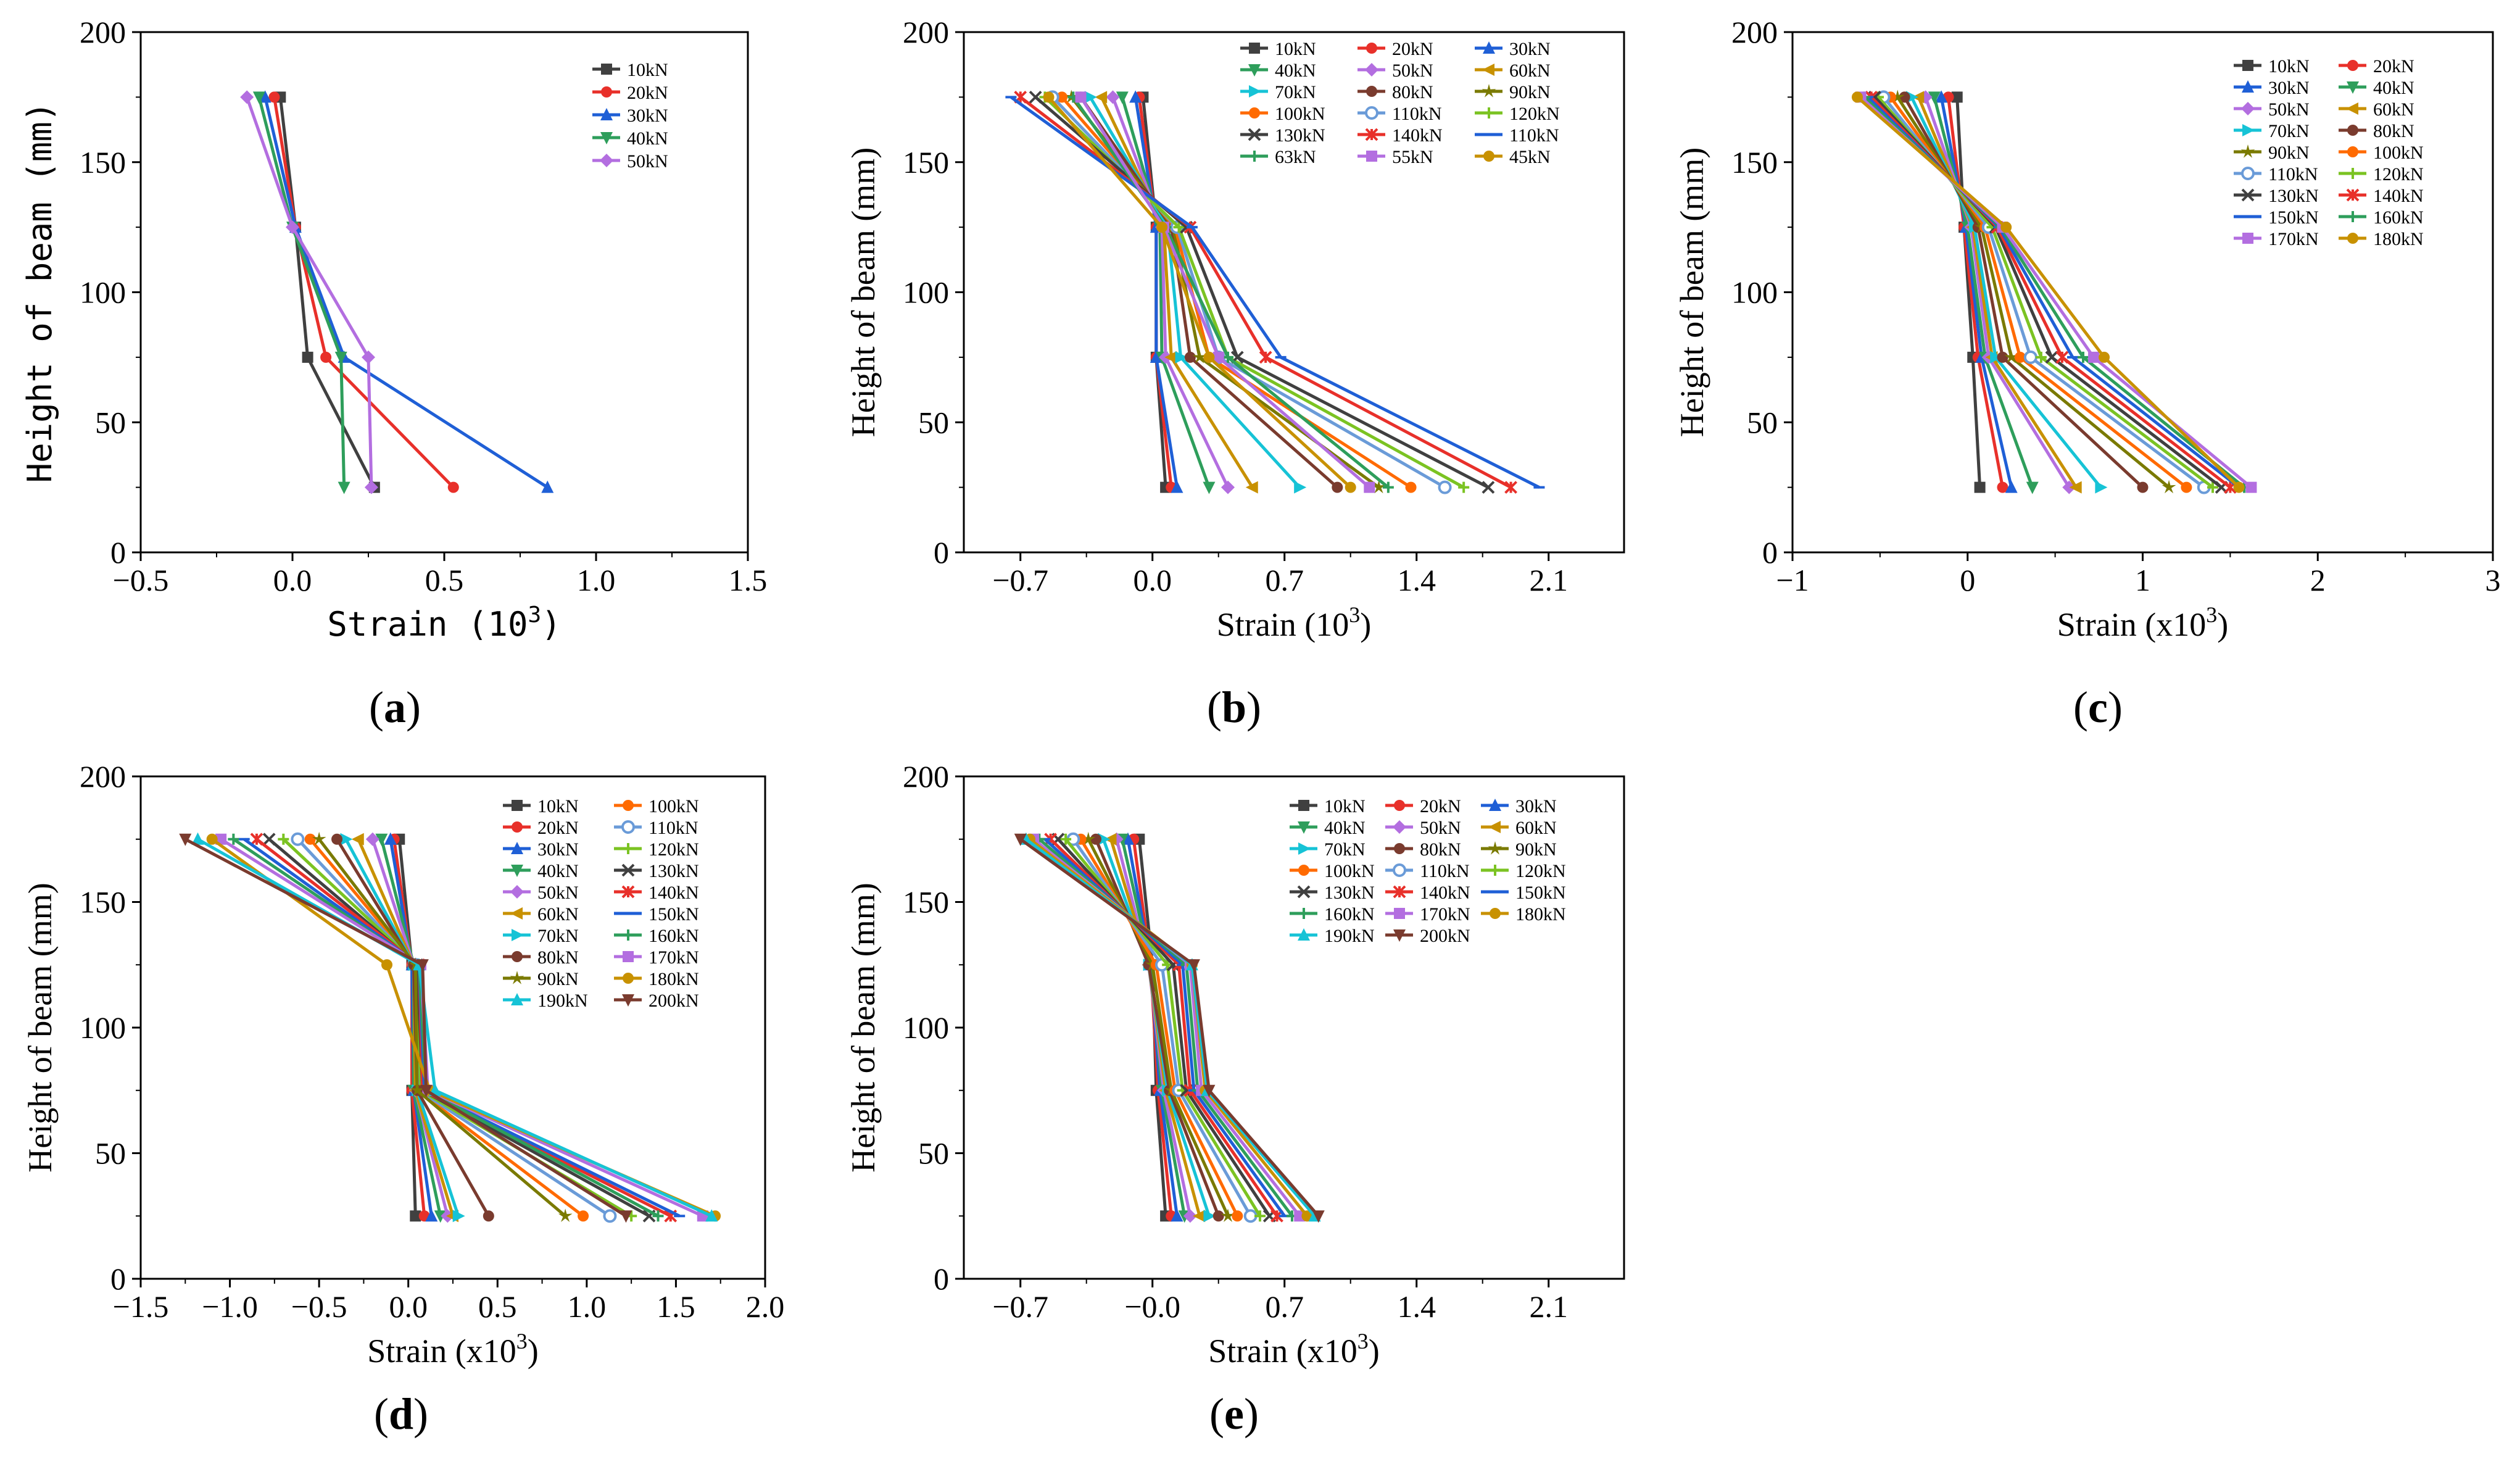  I want to click on y-tick-label: 200, so click(926, 776).